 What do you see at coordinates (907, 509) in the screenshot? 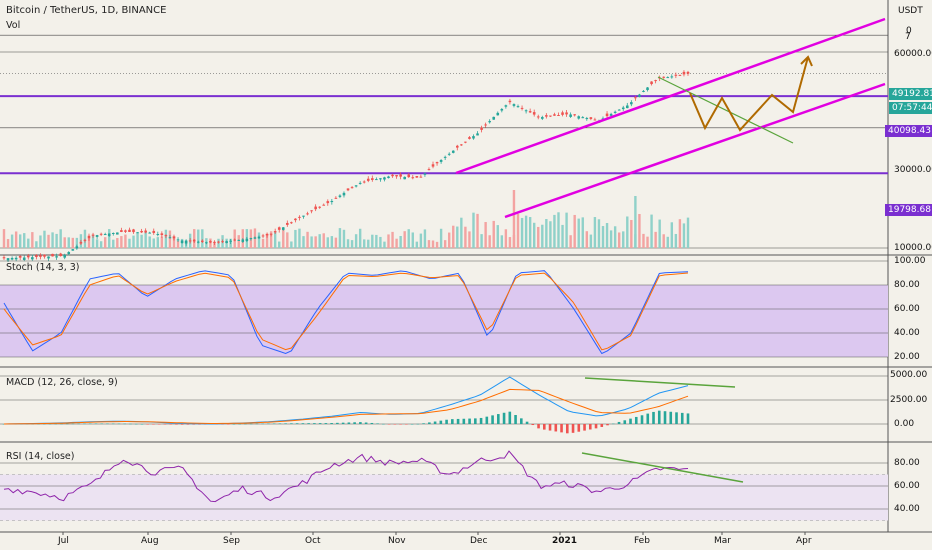
I see `rsi-tick-40: 40.00` at bounding box center [907, 509].